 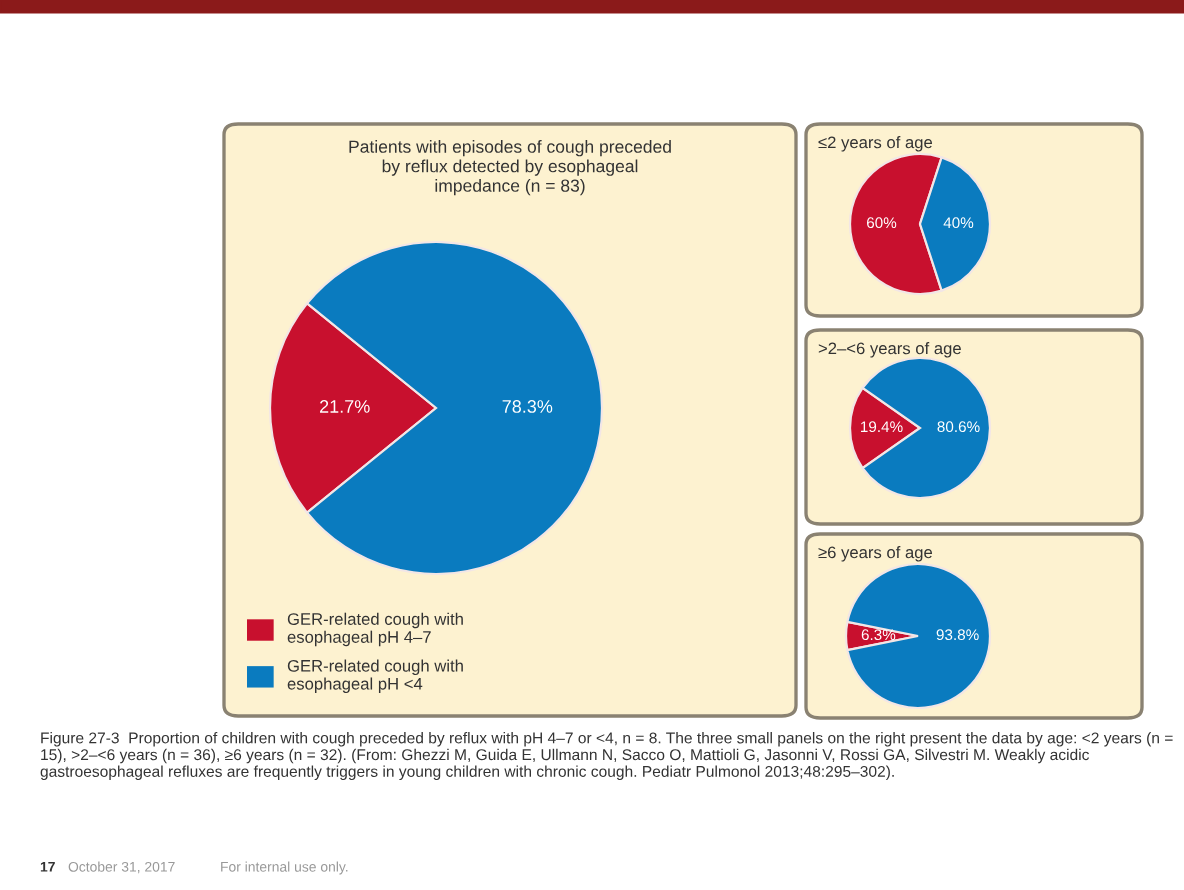 What do you see at coordinates (919, 636) in the screenshot?
I see `pie-slice` at bounding box center [919, 636].